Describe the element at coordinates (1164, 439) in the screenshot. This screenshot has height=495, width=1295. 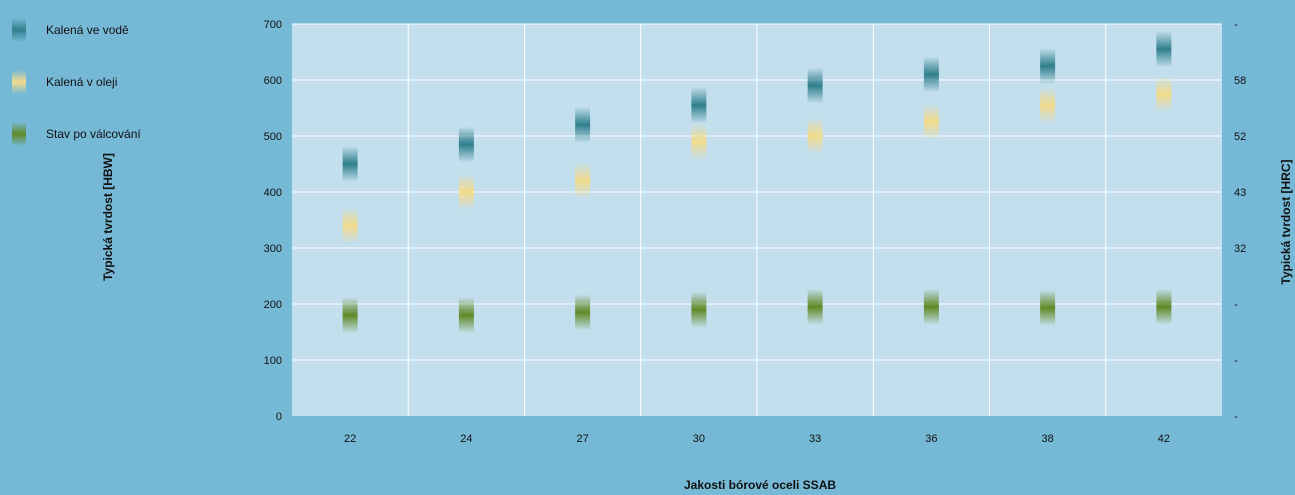
I see `x-tick-label: 42` at that location.